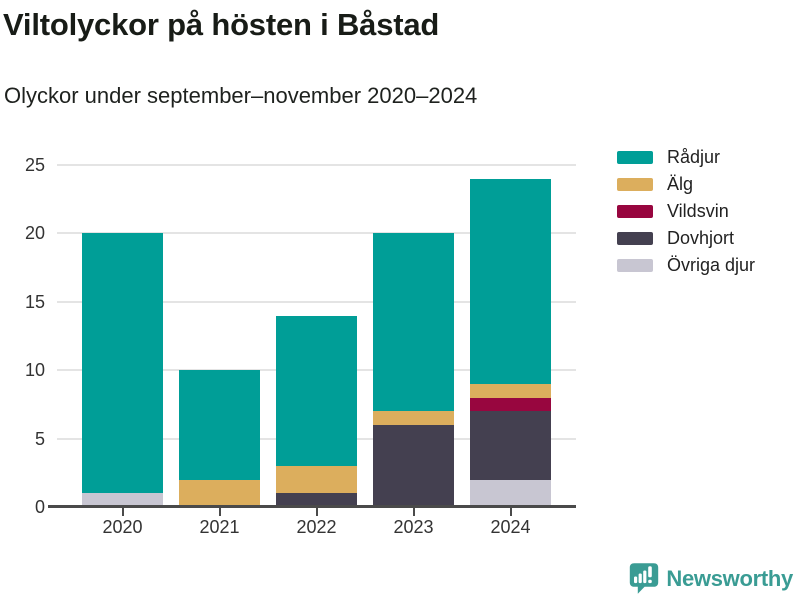 This screenshot has width=800, height=600. I want to click on legend-label-alg: Älg, so click(680, 184).